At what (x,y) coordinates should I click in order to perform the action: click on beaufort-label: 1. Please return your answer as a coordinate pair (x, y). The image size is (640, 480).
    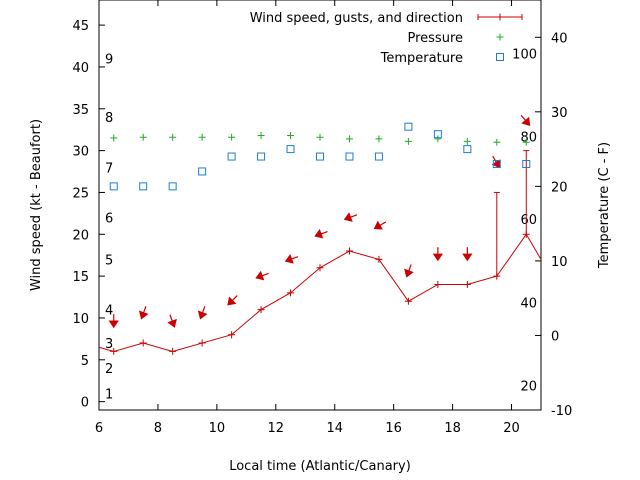
    Looking at the image, I should click on (109, 394).